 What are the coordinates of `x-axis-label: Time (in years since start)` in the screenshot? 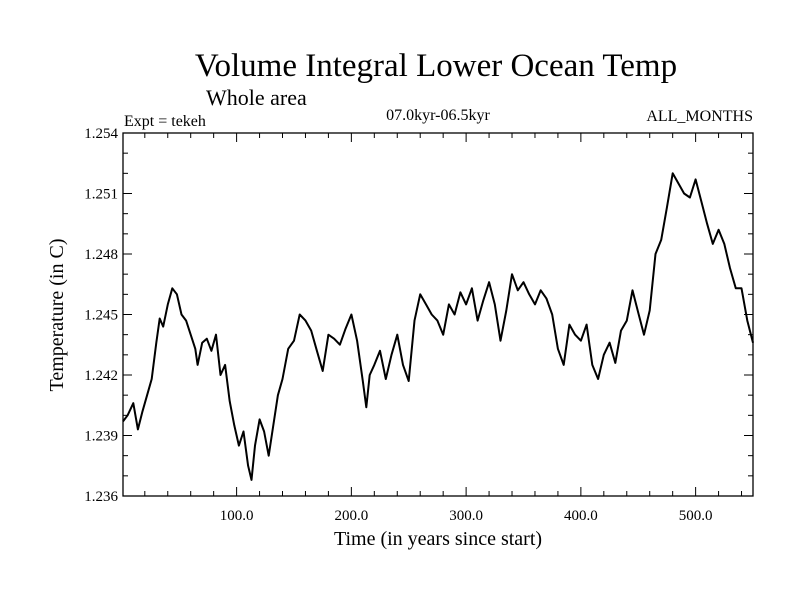 It's located at (438, 539).